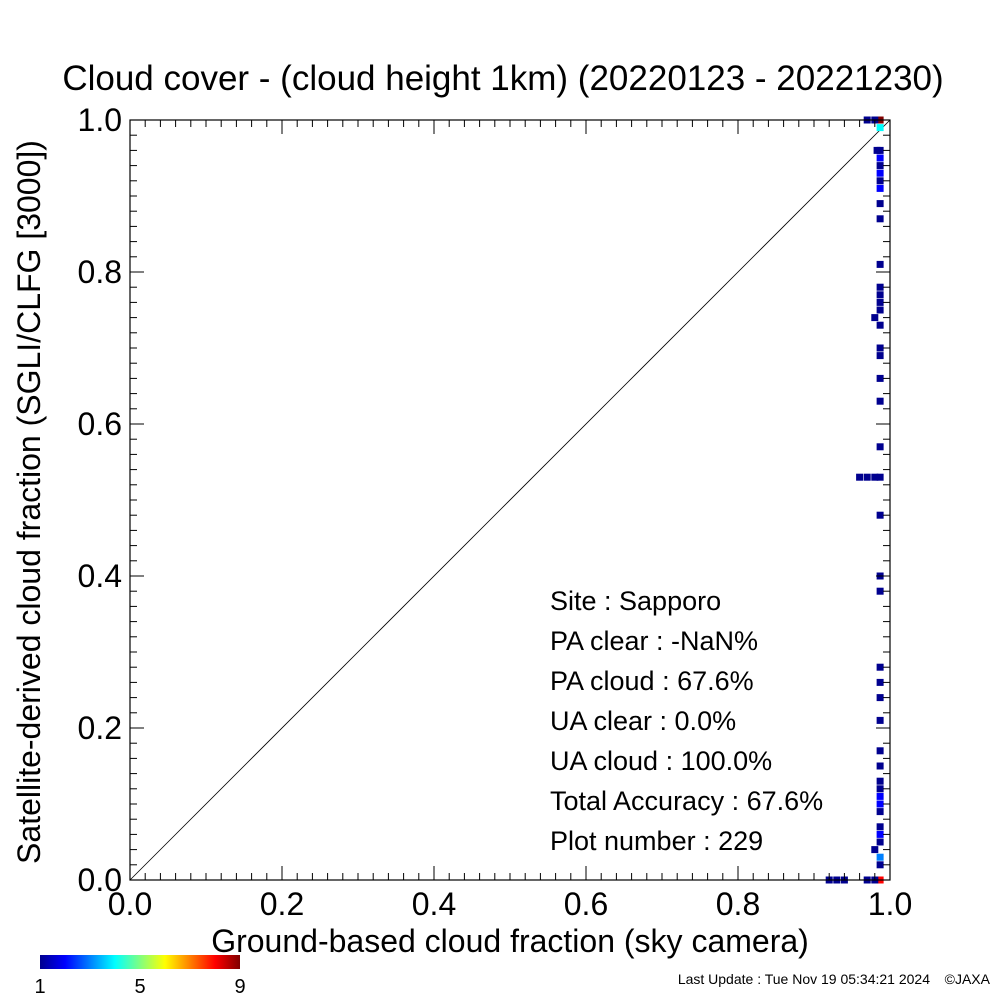 This screenshot has width=1000, height=1000. What do you see at coordinates (100, 424) in the screenshot?
I see `y-tick-label: 0.6` at bounding box center [100, 424].